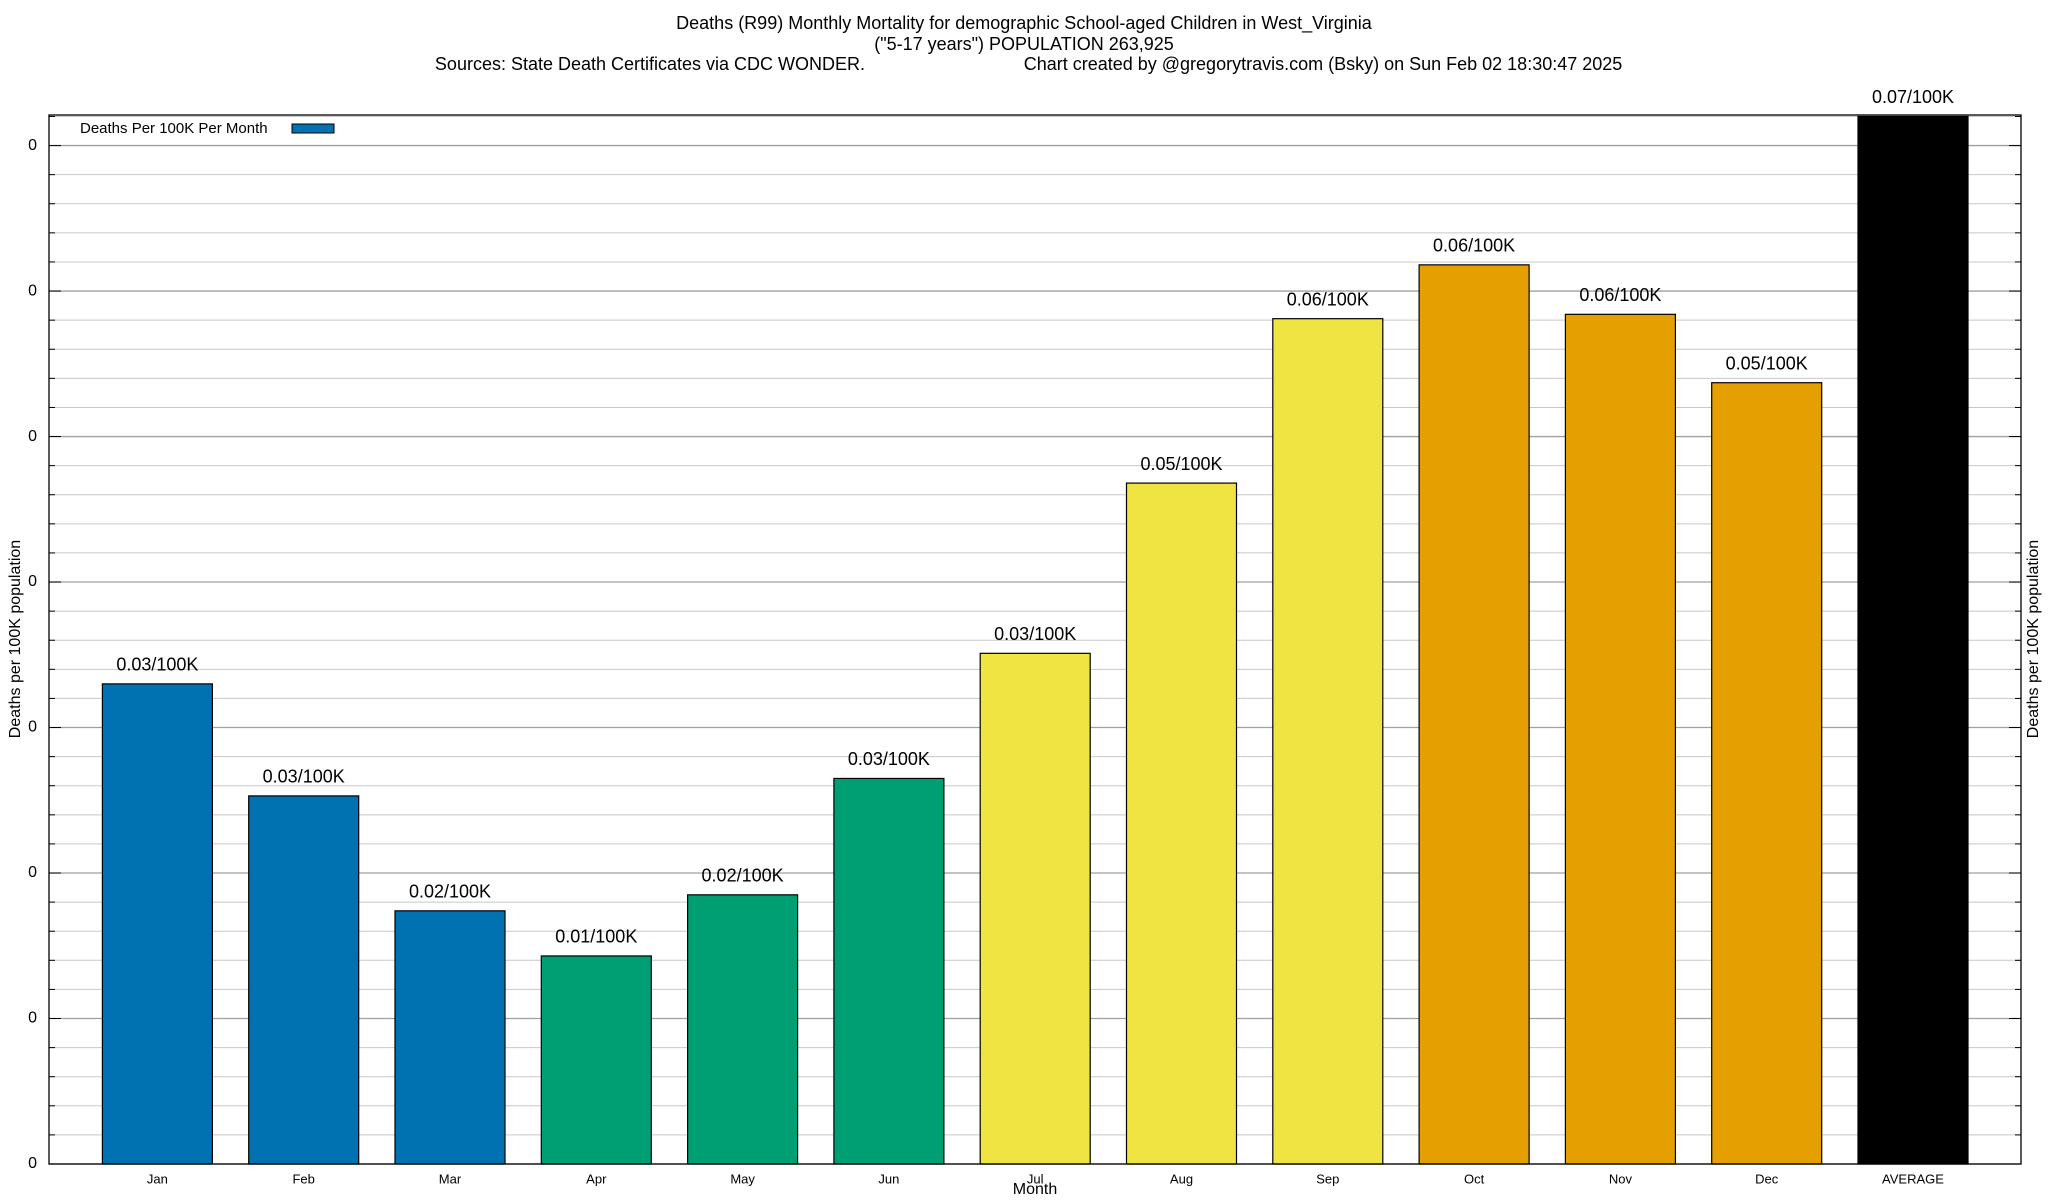 Image resolution: width=2048 pixels, height=1200 pixels. What do you see at coordinates (303, 1178) in the screenshot?
I see `x-tick-label: Feb` at bounding box center [303, 1178].